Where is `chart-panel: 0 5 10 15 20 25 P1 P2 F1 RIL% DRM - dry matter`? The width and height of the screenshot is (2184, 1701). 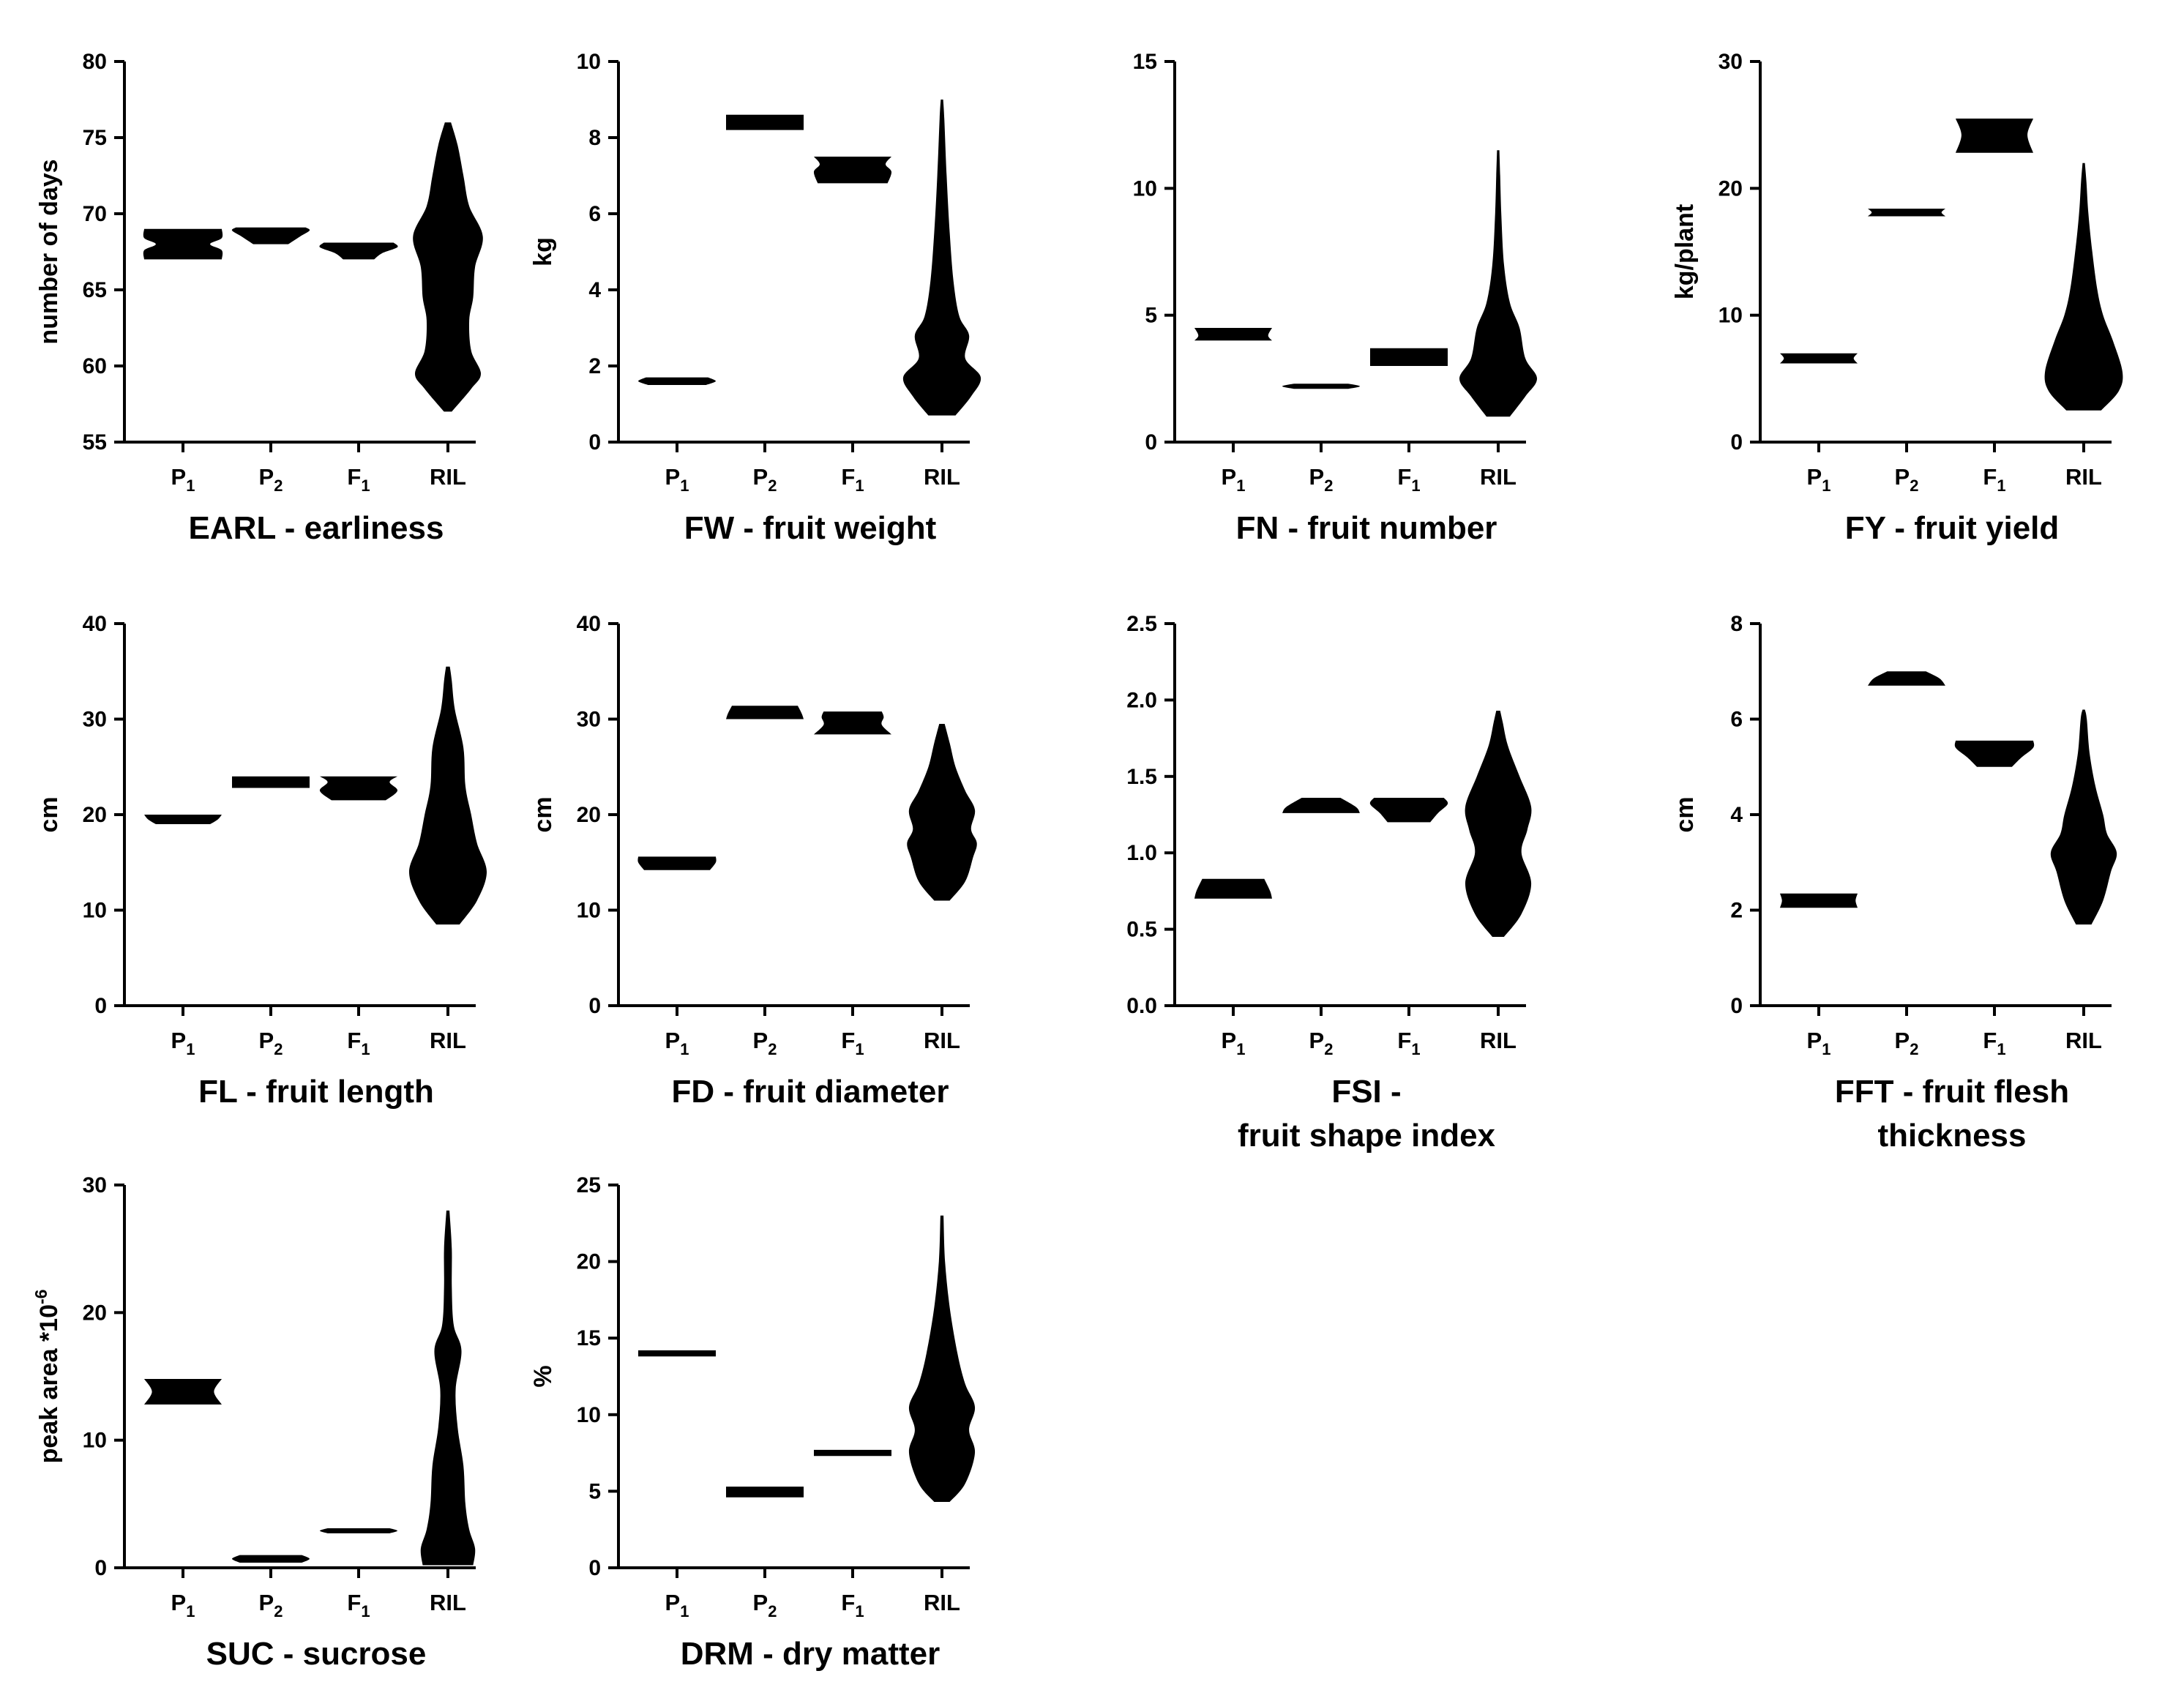 chart-panel: 0 5 10 15 20 25 P1 P2 F1 RIL% DRM - dry matter is located at coordinates (752, 1422).